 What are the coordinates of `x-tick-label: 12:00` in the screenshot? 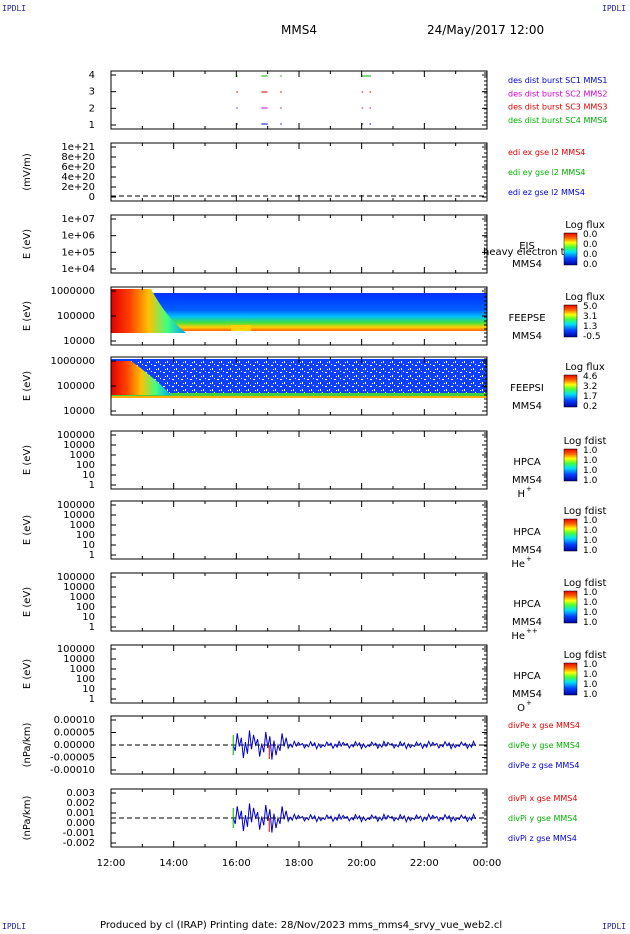 It's located at (111, 863).